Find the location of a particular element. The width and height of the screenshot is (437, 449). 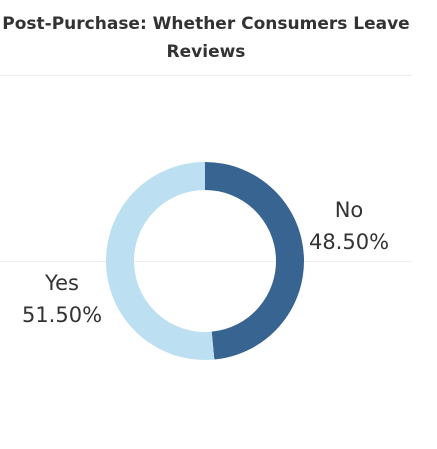

donut-slice-no is located at coordinates (254, 261).